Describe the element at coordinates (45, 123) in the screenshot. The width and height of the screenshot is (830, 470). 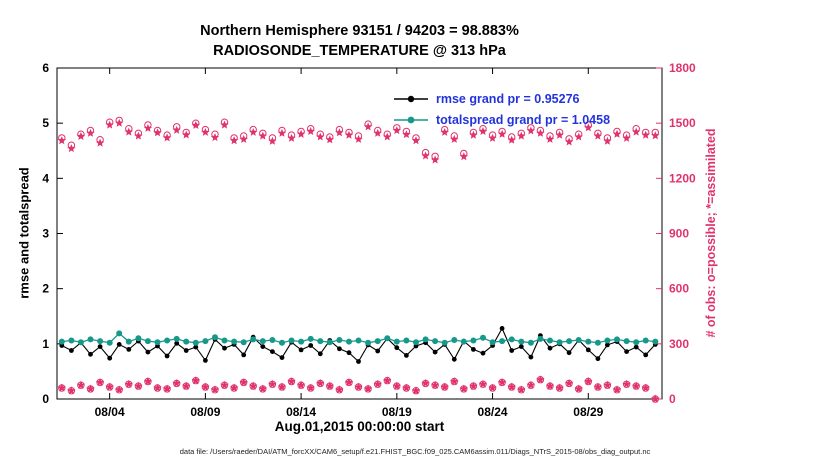
I see `left-tick-label: 5` at that location.